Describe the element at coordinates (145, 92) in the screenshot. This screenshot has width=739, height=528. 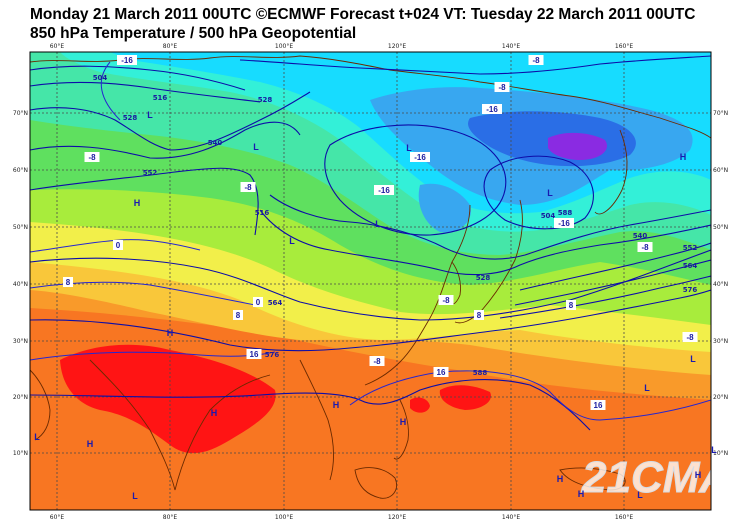
I see `z-516-west` at that location.